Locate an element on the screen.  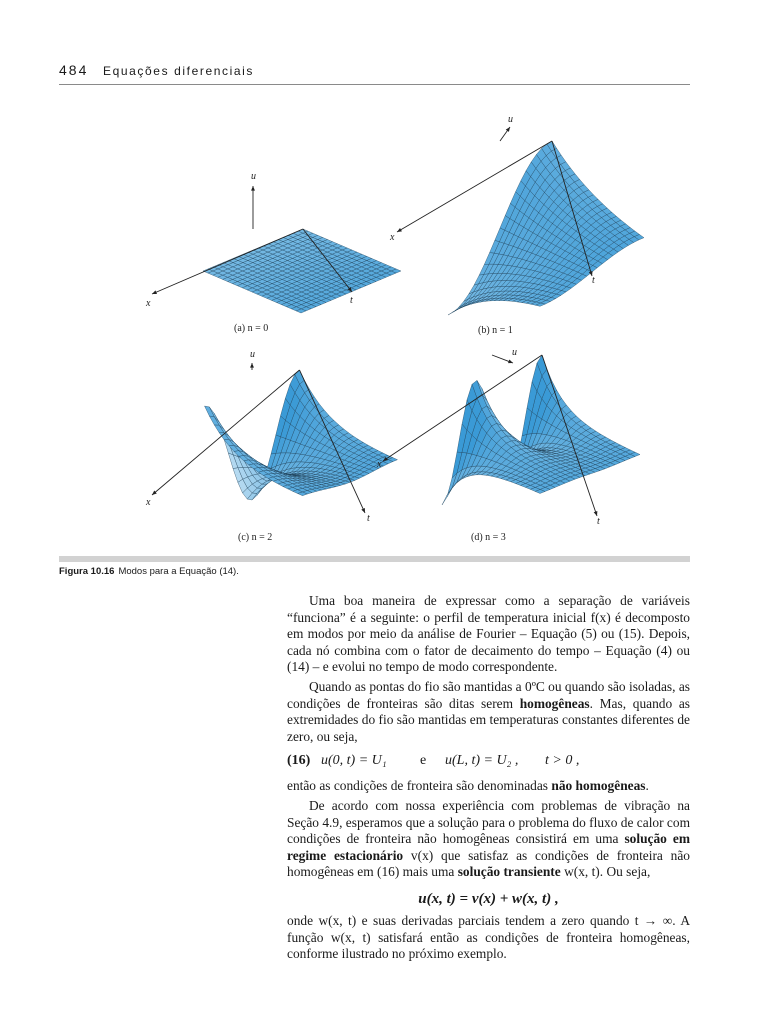
term-nao-homogeneas: não homogêneas is located at coordinates (598, 786).